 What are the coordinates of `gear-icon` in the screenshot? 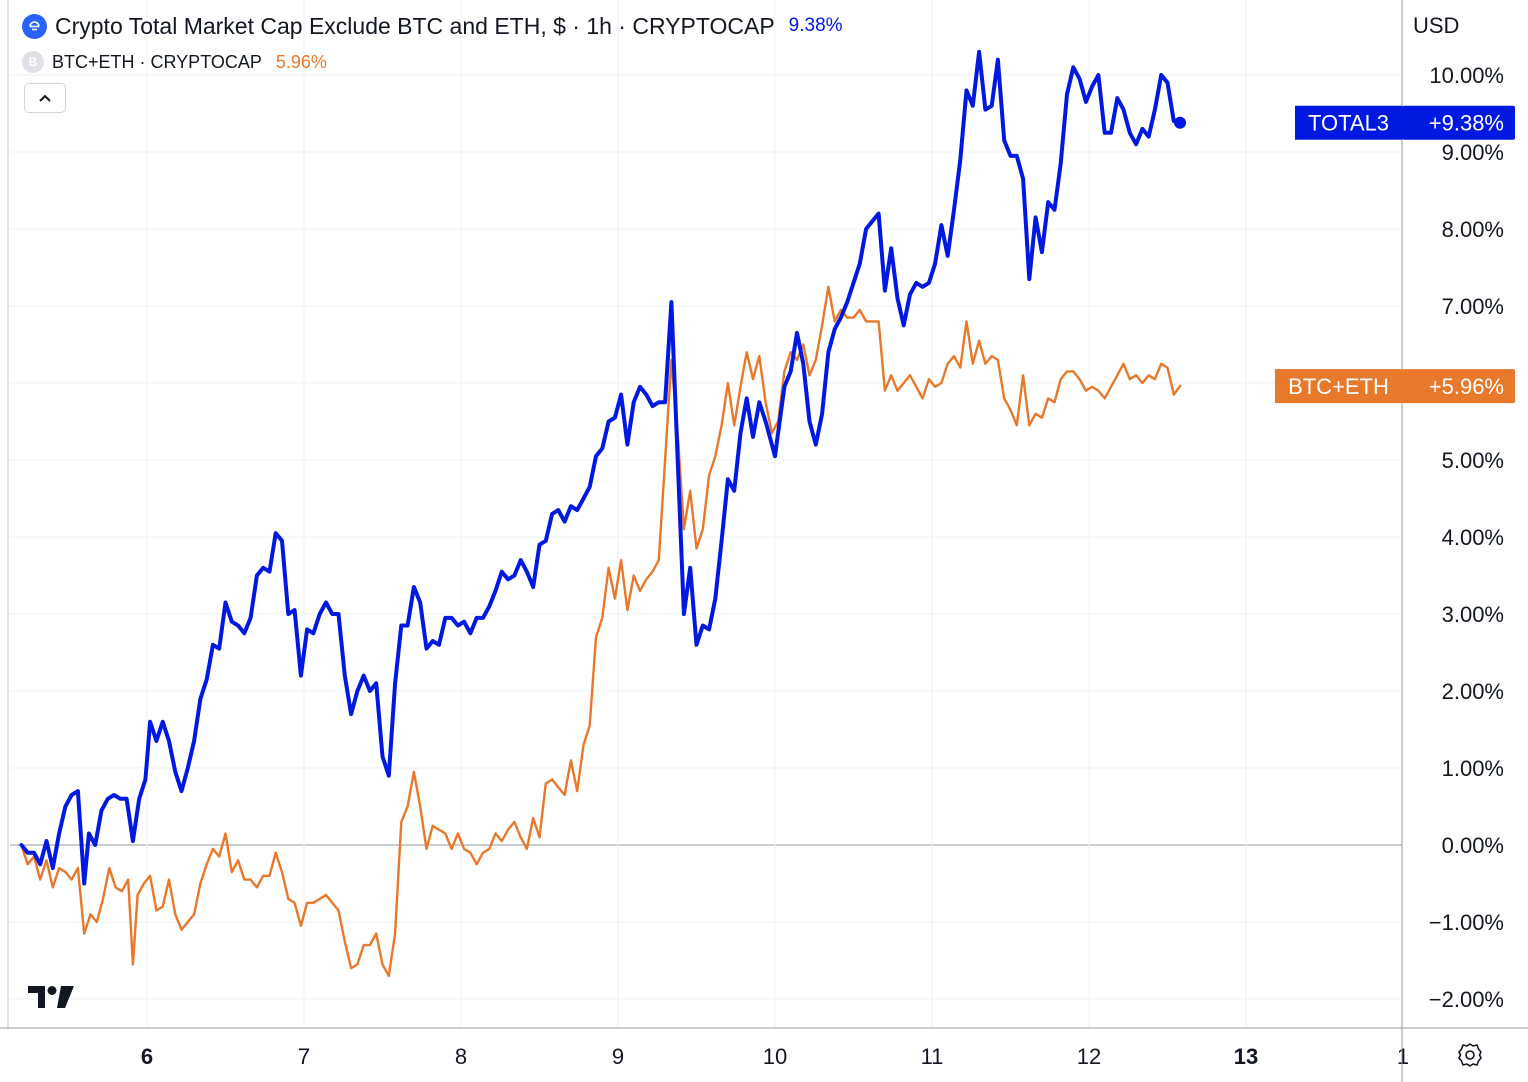 It's located at (1470, 1055).